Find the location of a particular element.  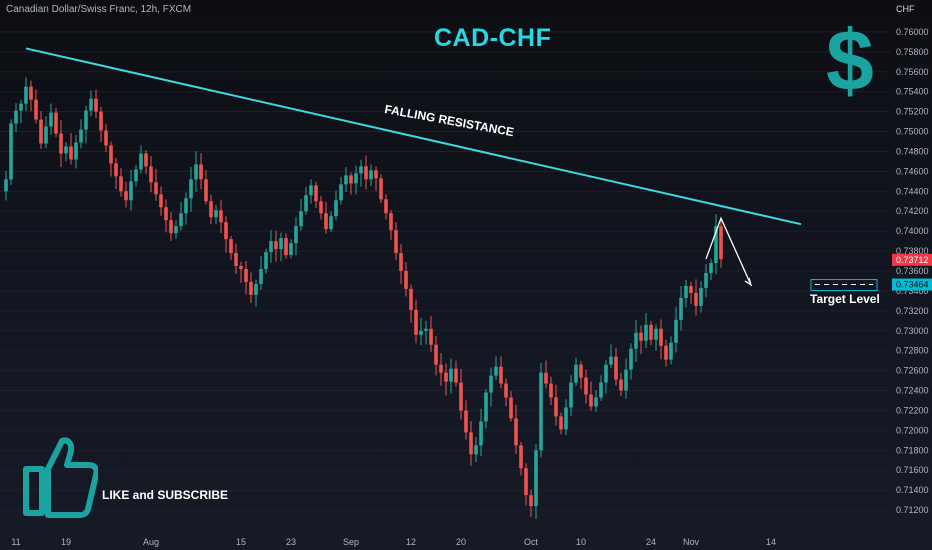

price-tick-label: 0.73600 is located at coordinates (912, 271).